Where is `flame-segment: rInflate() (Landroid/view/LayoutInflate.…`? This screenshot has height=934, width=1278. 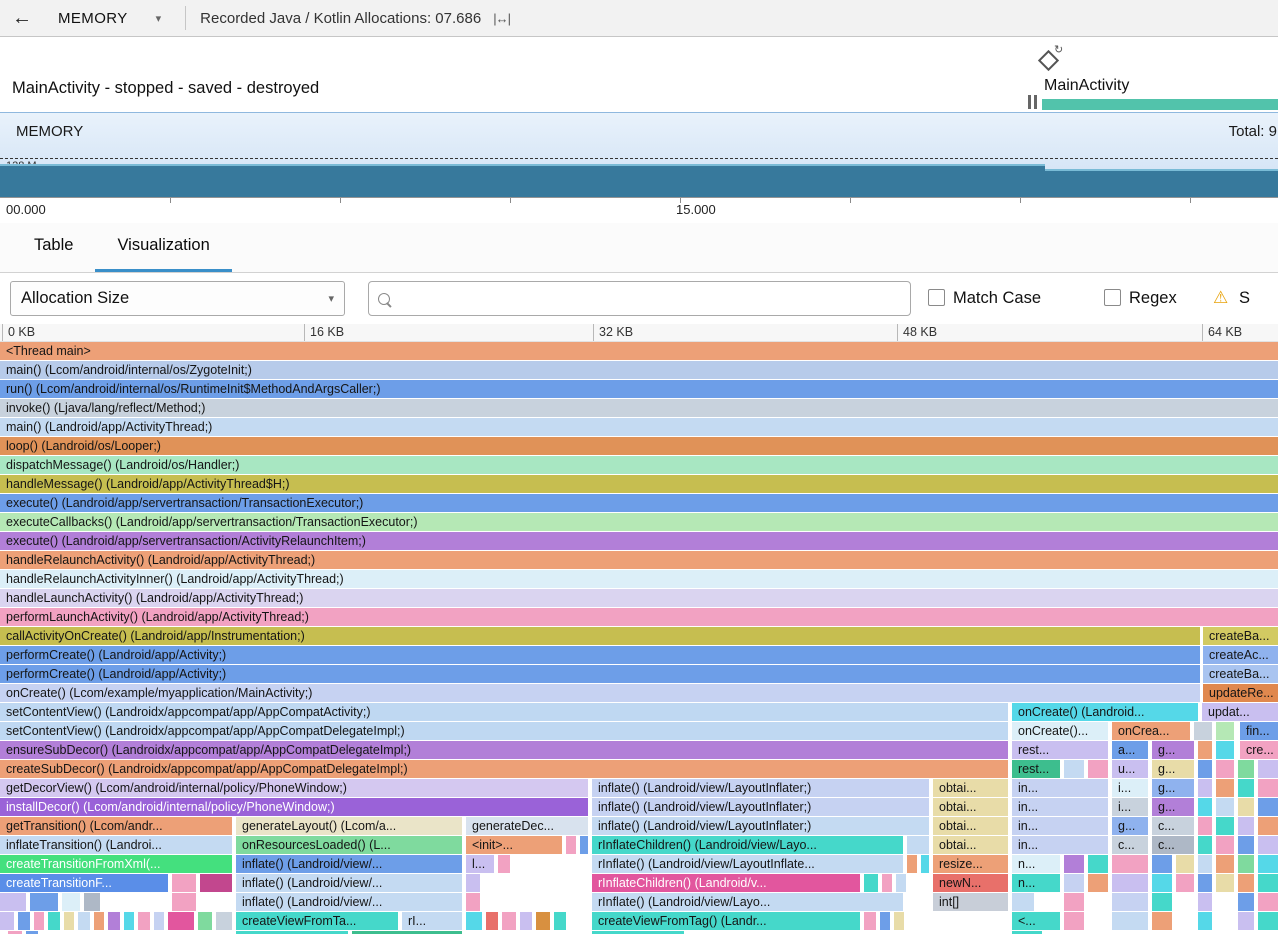 flame-segment: rInflate() (Landroid/view/LayoutInflate.… is located at coordinates (747, 864).